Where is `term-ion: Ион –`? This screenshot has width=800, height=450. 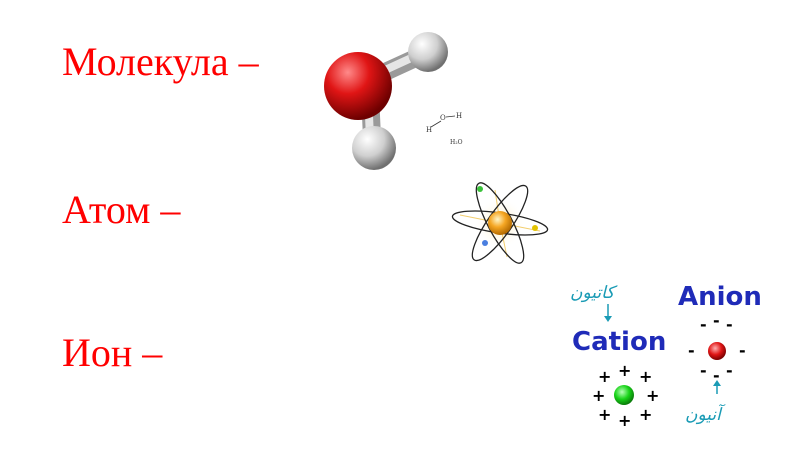 term-ion: Ион – is located at coordinates (112, 352).